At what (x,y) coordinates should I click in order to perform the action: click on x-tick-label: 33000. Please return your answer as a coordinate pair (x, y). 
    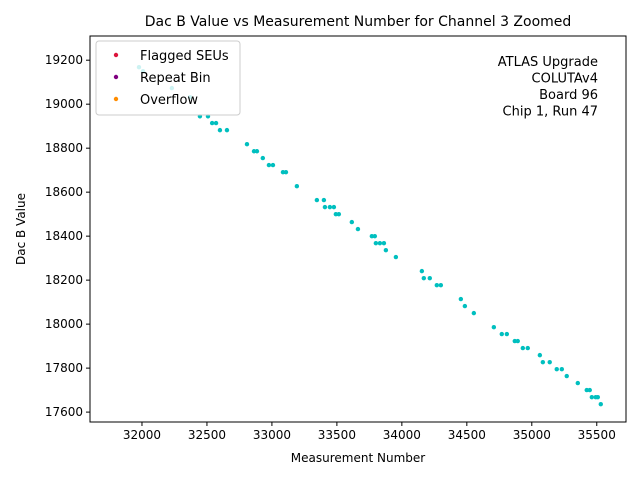
    Looking at the image, I should click on (272, 435).